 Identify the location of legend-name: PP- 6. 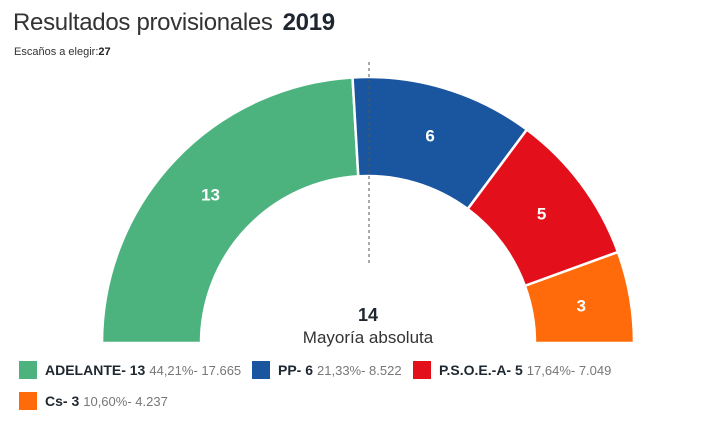
(296, 370).